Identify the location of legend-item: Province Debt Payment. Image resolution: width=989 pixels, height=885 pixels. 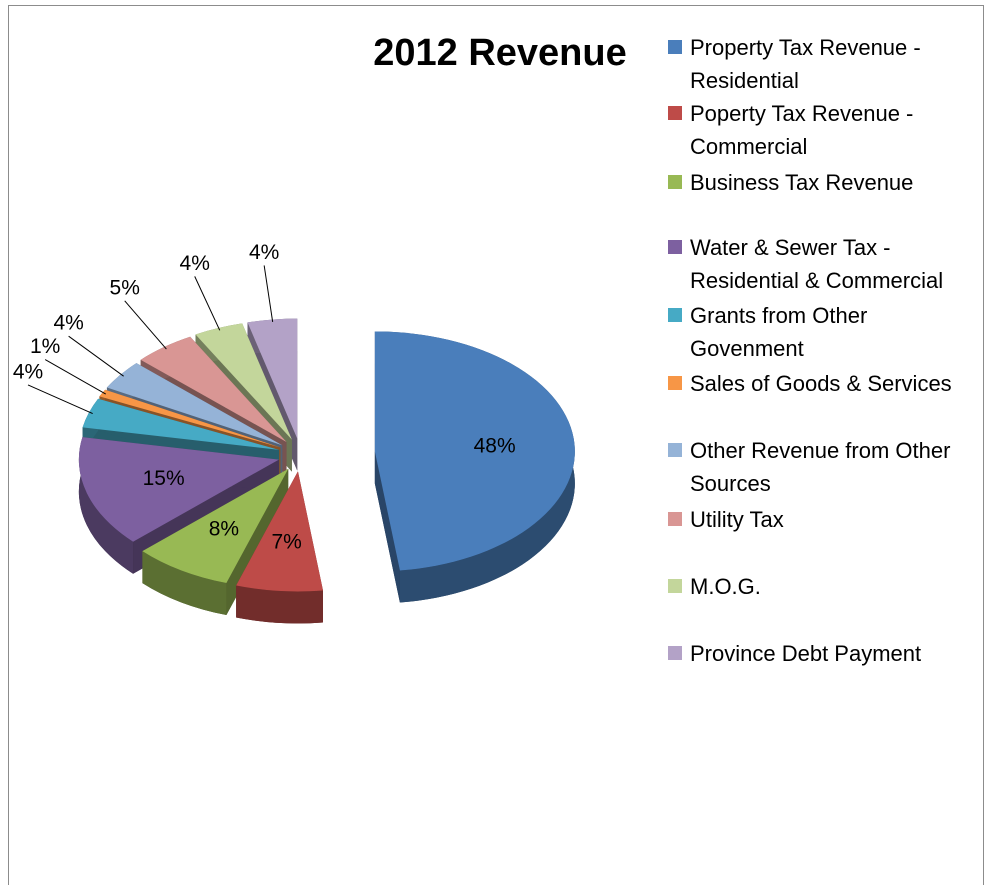
(823, 653).